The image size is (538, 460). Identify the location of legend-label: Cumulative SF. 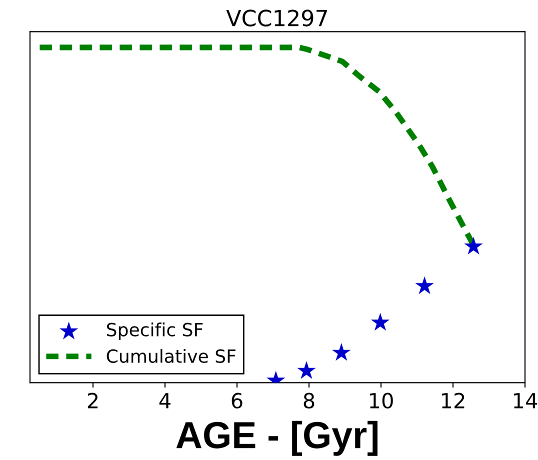
(171, 355).